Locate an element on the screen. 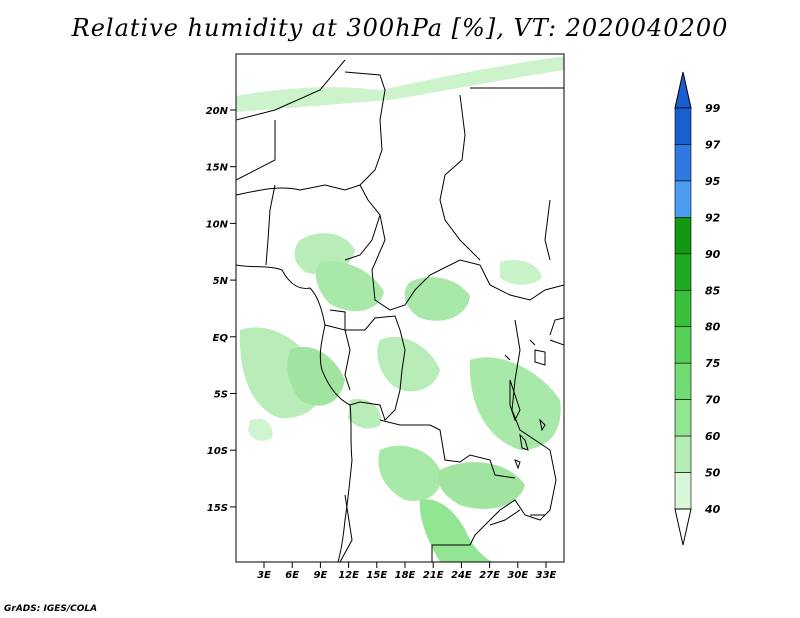  lon-tick-label: 6E is located at coordinates (292, 575).